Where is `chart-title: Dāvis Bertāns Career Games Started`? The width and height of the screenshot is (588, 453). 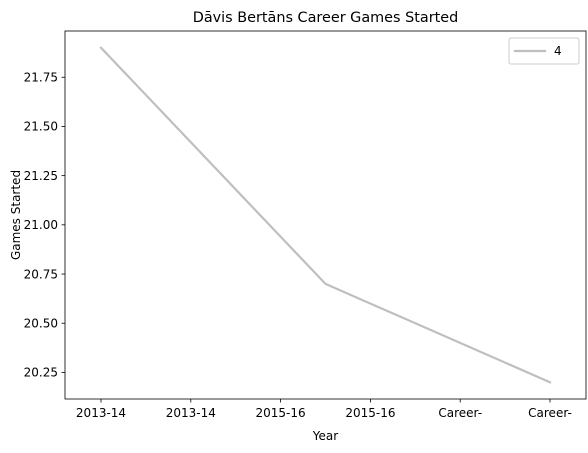
chart-title: Dāvis Bertāns Career Games Started is located at coordinates (326, 18).